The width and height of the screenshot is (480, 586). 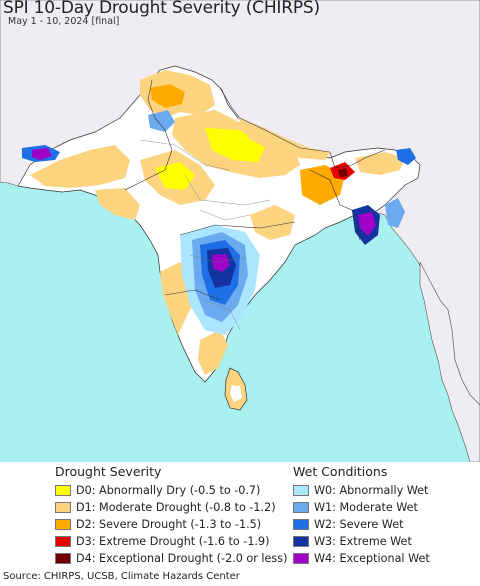 I want to click on legend-label-d1: D1: Moderate Drought (-0.8 to -1.2), so click(x=176, y=507).